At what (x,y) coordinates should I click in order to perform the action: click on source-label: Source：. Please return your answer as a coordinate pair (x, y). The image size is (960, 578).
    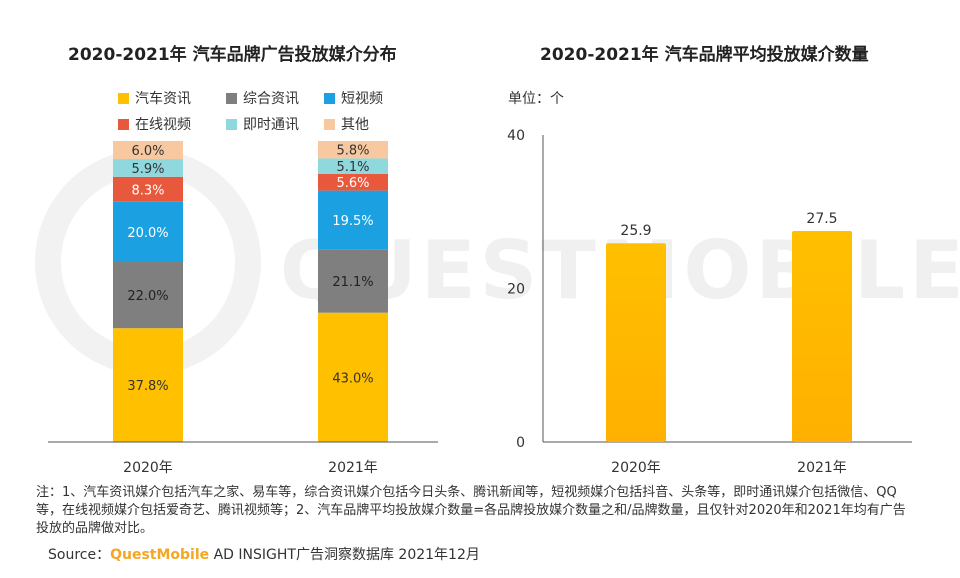
    Looking at the image, I should click on (79, 555).